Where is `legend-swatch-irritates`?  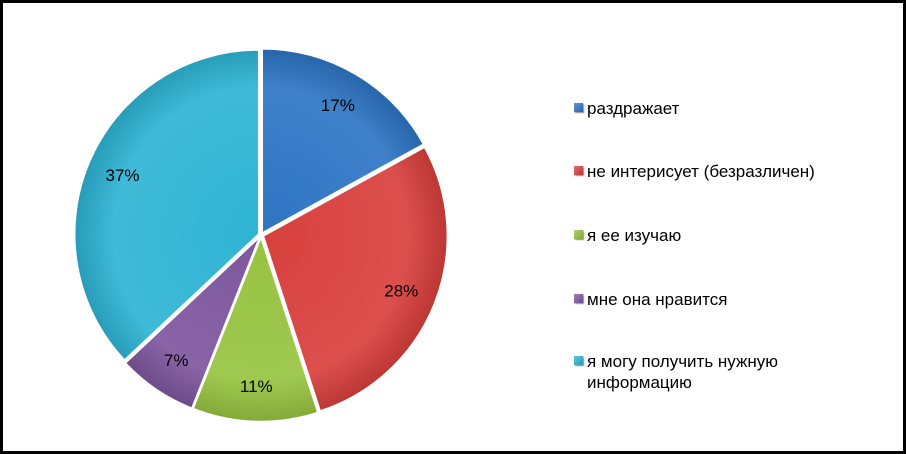 legend-swatch-irritates is located at coordinates (578, 107).